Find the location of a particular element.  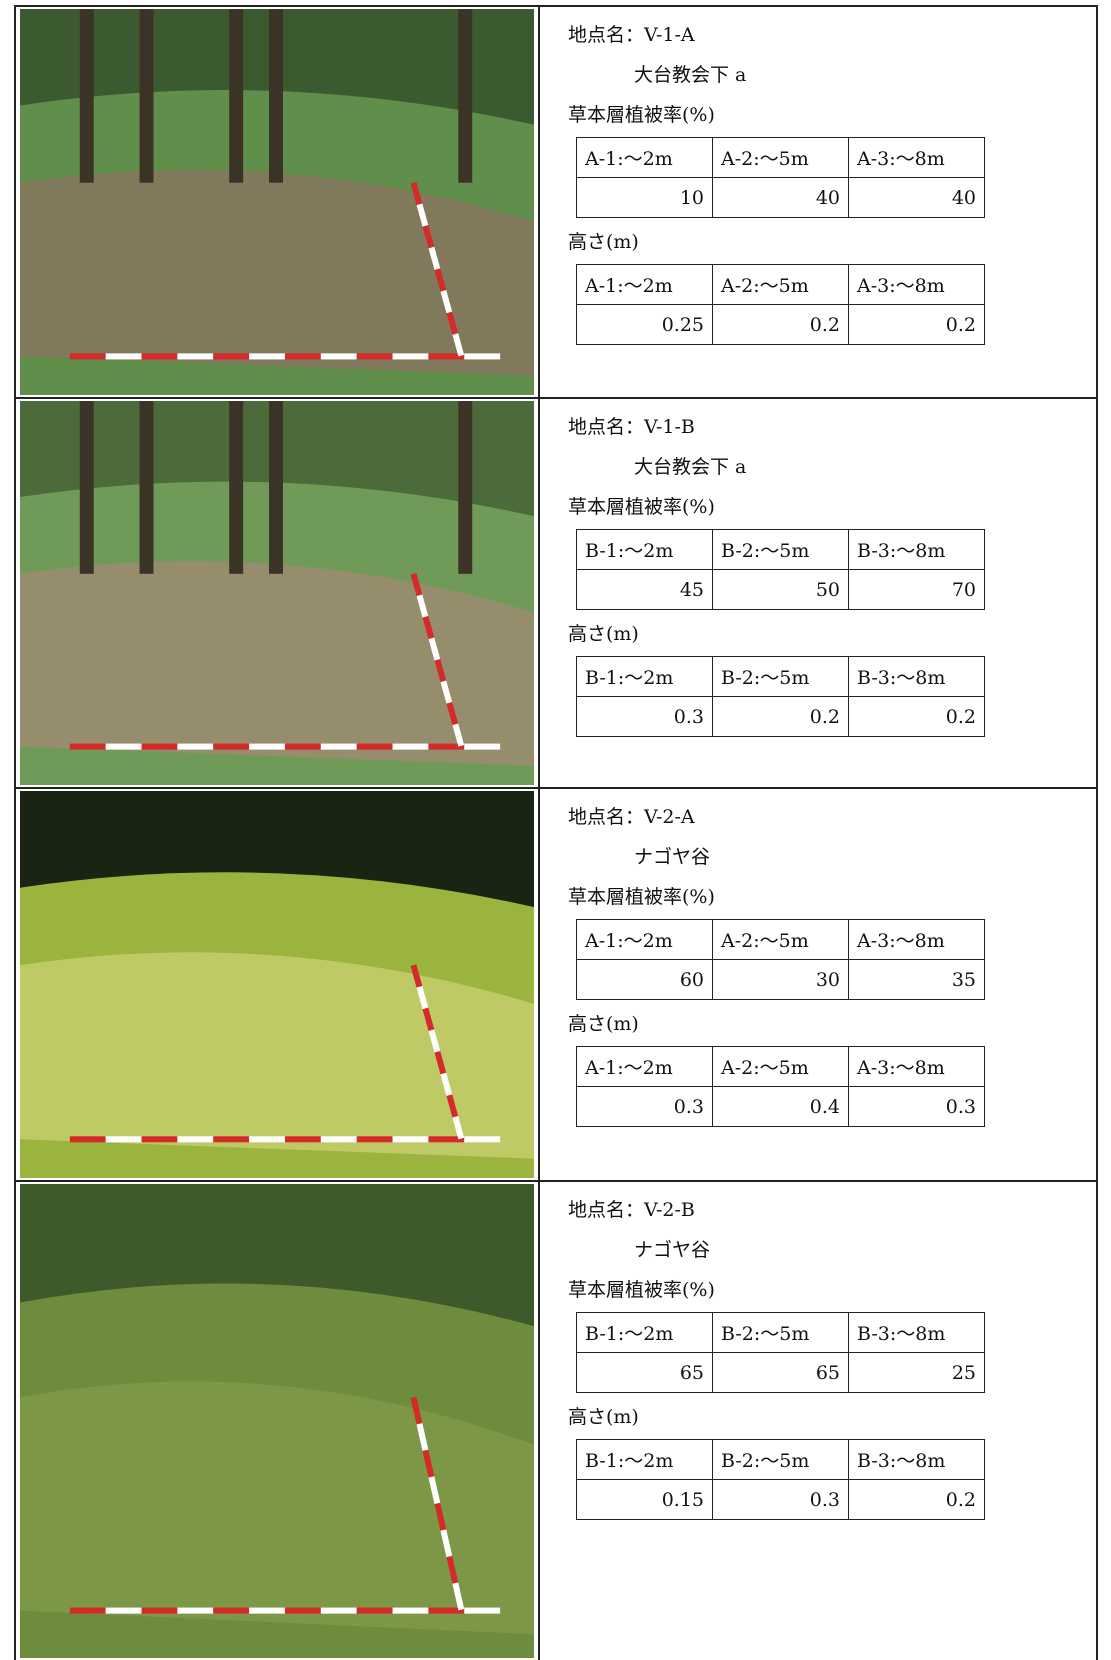

value-cell: 45 is located at coordinates (644, 589).